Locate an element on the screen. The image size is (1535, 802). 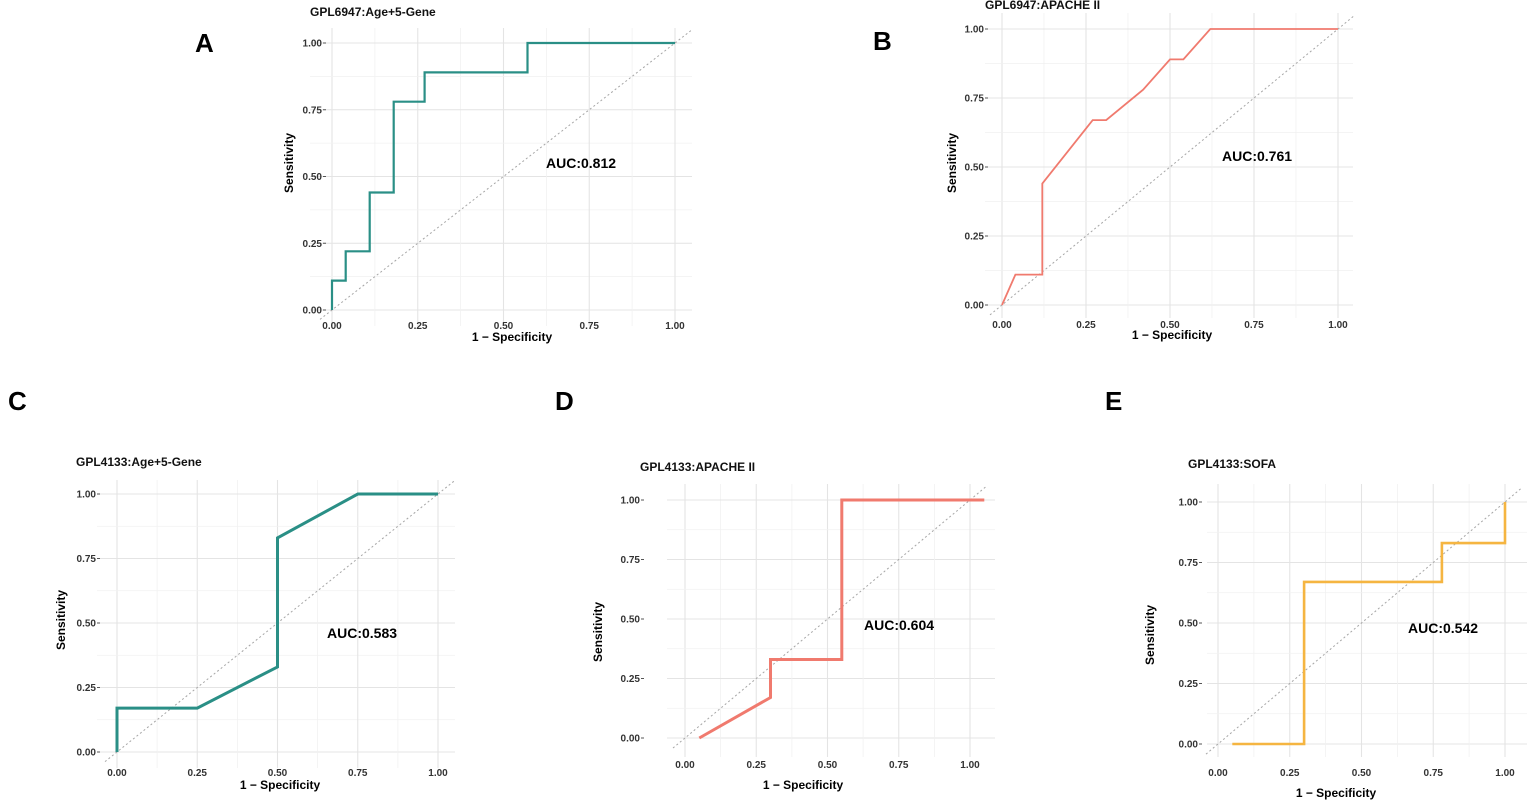
panel-letter: B is located at coordinates (882, 41).